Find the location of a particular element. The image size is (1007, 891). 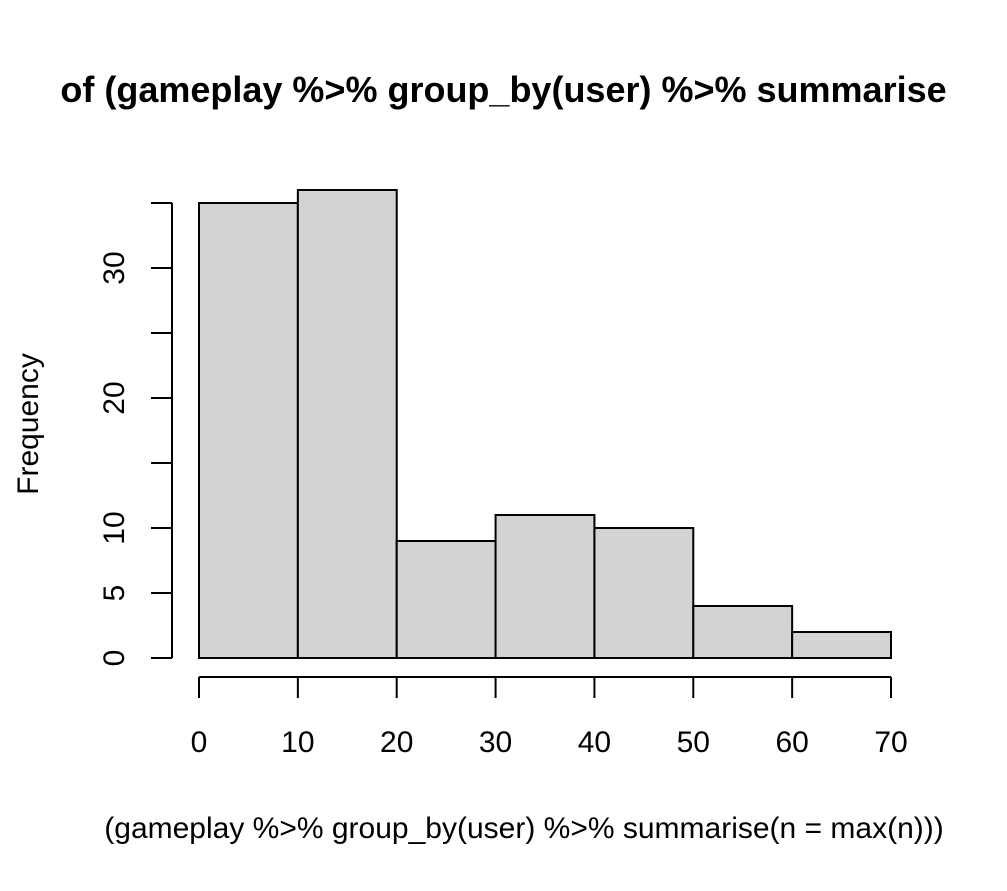

x-tick-label: 60 is located at coordinates (791, 742).